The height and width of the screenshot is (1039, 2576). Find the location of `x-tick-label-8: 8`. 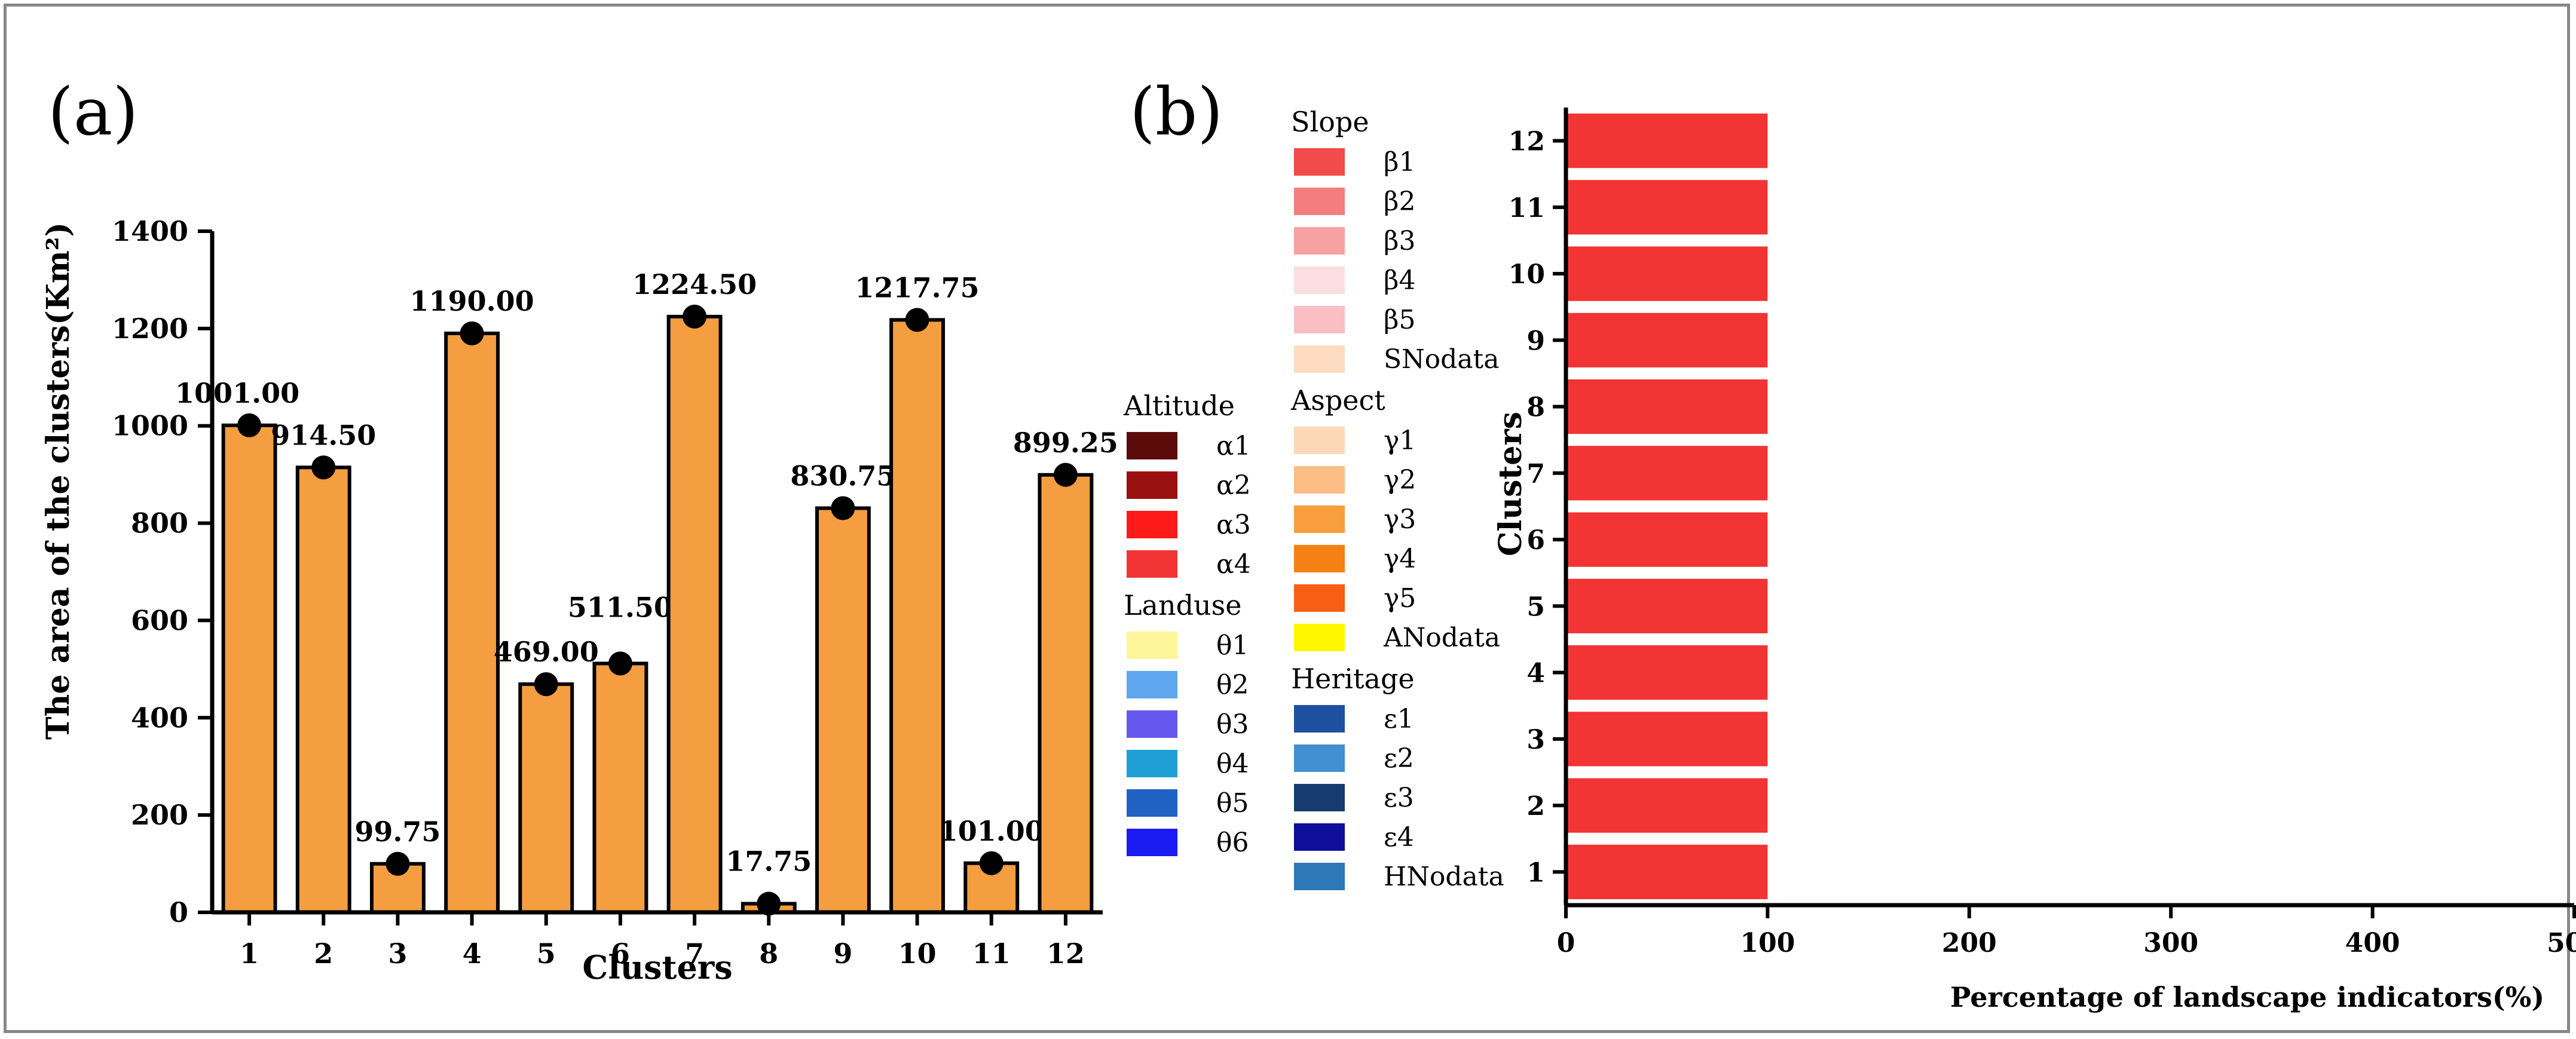

x-tick-label-8: 8 is located at coordinates (768, 953).